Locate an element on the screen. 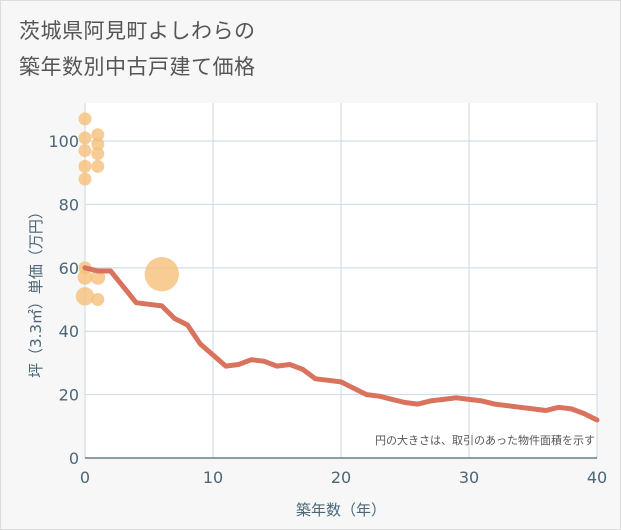 The height and width of the screenshot is (530, 621). y-tick-label: 100 is located at coordinates (63, 141).